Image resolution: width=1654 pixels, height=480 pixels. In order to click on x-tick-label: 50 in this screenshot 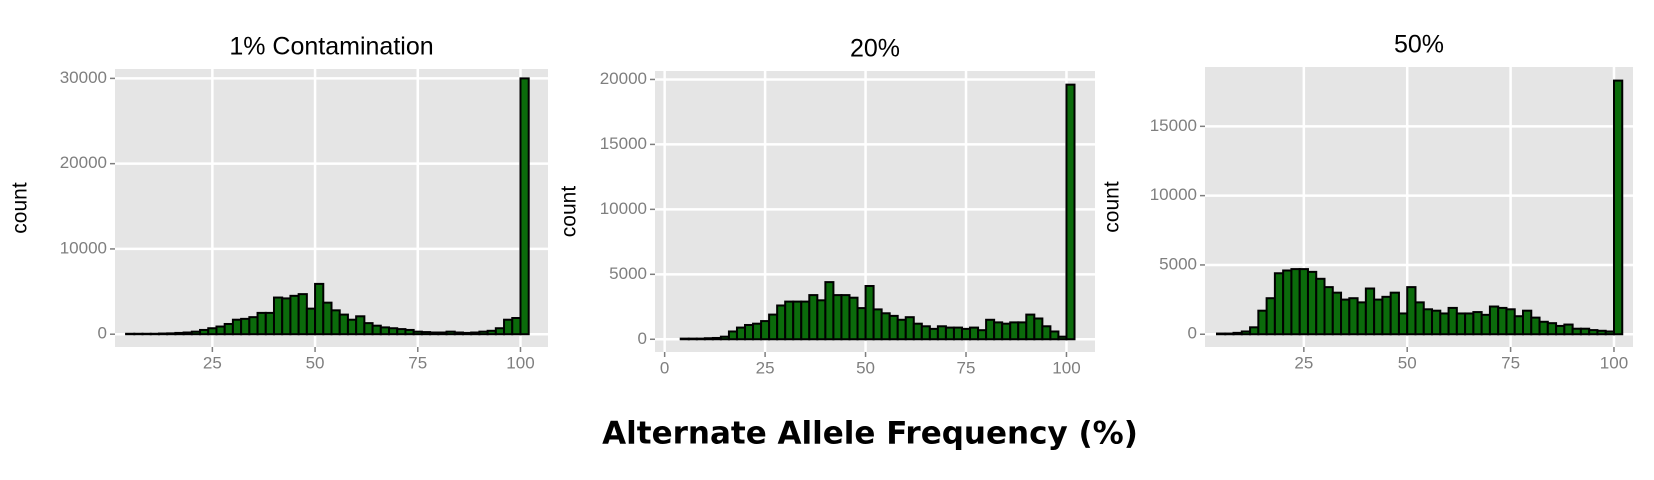, I will do `click(315, 362)`.